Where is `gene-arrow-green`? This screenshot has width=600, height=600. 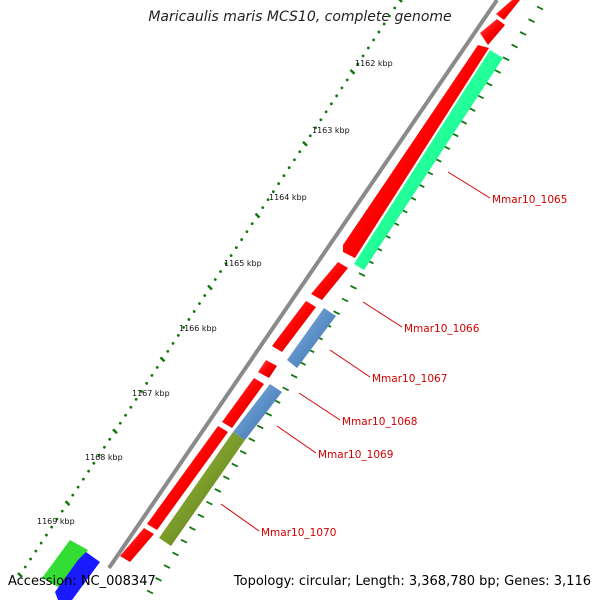 gene-arrow-green is located at coordinates (65, 564).